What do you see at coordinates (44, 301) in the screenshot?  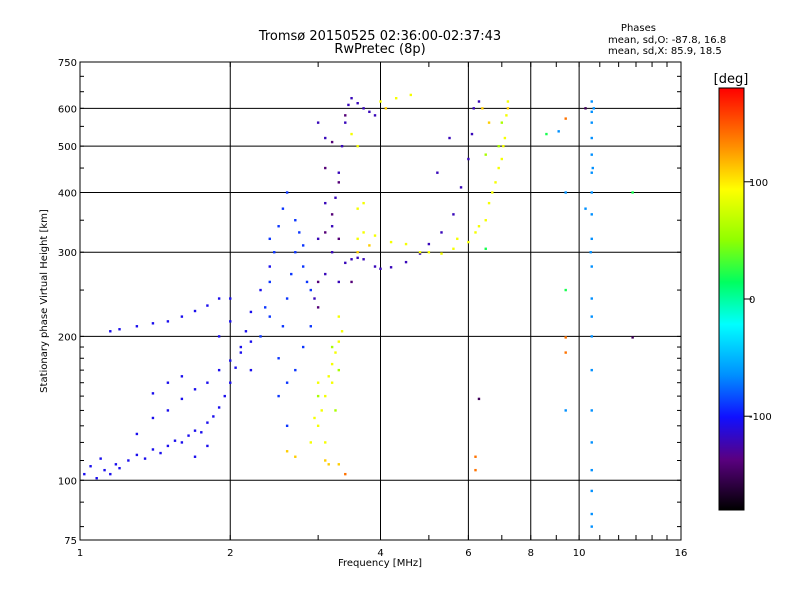 I see `y-axis-label: Stationary phase Virtual Height [km]` at bounding box center [44, 301].